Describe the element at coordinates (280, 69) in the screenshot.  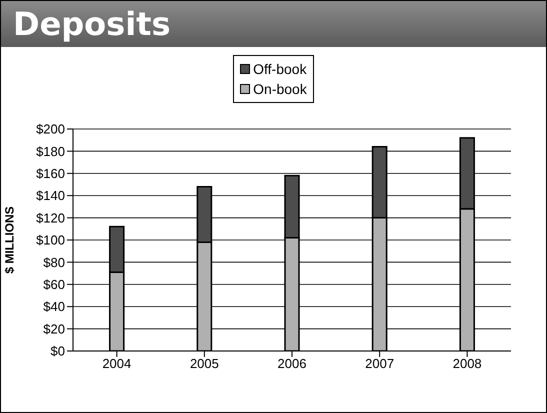
I see `legend-label: Off-book` at that location.